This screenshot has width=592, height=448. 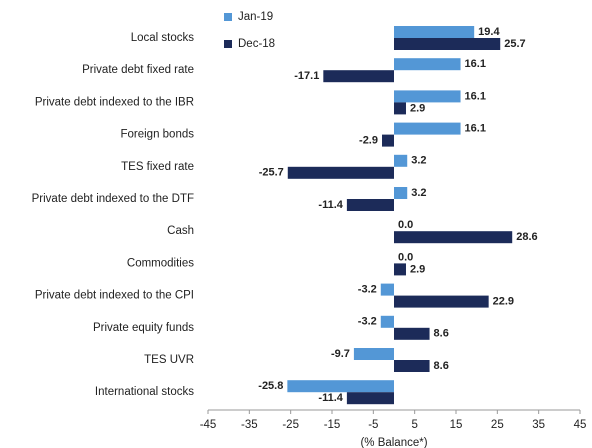 What do you see at coordinates (160, 263) in the screenshot?
I see `y-tick-label: Commodities` at bounding box center [160, 263].